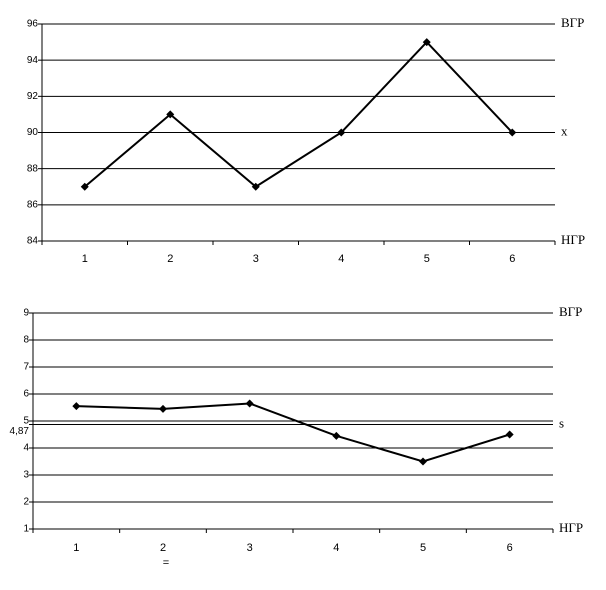  I want to click on y-tick-label: 2, so click(26, 502).